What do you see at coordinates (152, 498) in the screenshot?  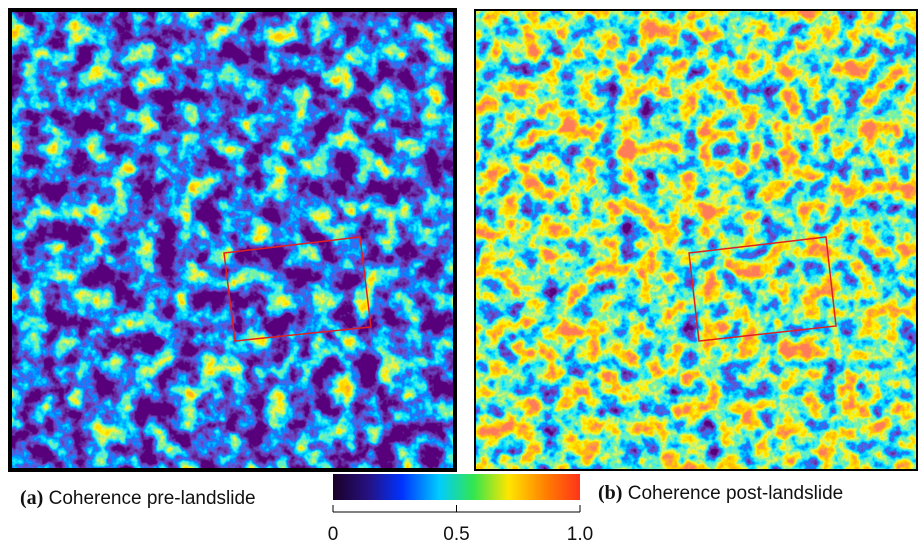 I see `panel-caption: Coherence pre-landslide` at bounding box center [152, 498].